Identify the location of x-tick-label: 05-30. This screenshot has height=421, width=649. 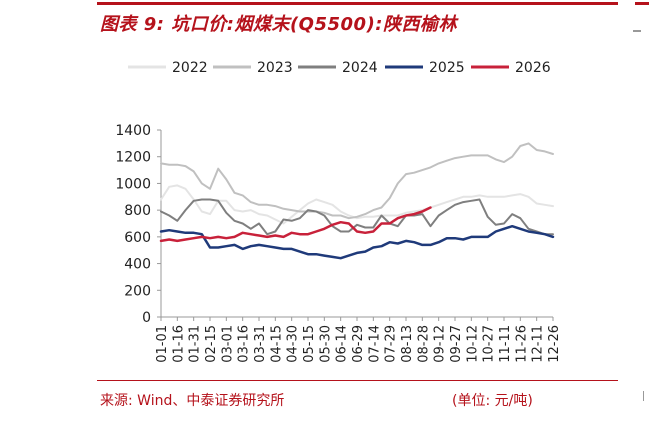
(325, 344).